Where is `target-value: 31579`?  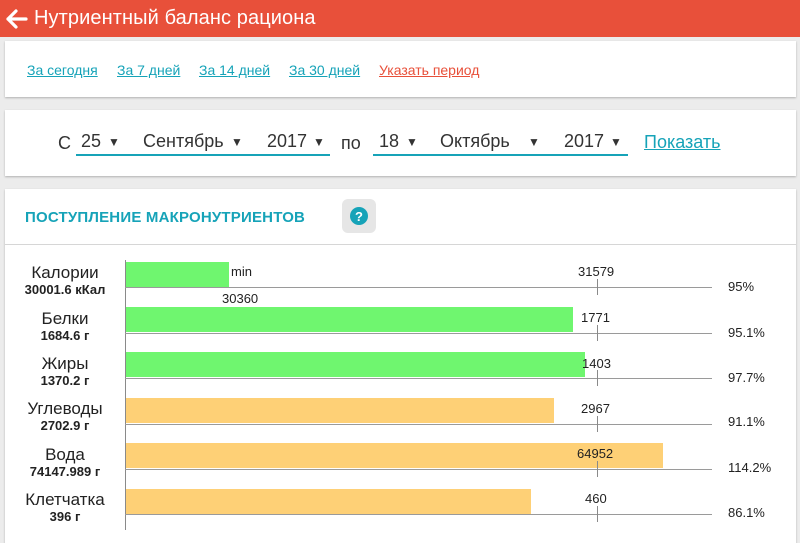
target-value: 31579 is located at coordinates (596, 271).